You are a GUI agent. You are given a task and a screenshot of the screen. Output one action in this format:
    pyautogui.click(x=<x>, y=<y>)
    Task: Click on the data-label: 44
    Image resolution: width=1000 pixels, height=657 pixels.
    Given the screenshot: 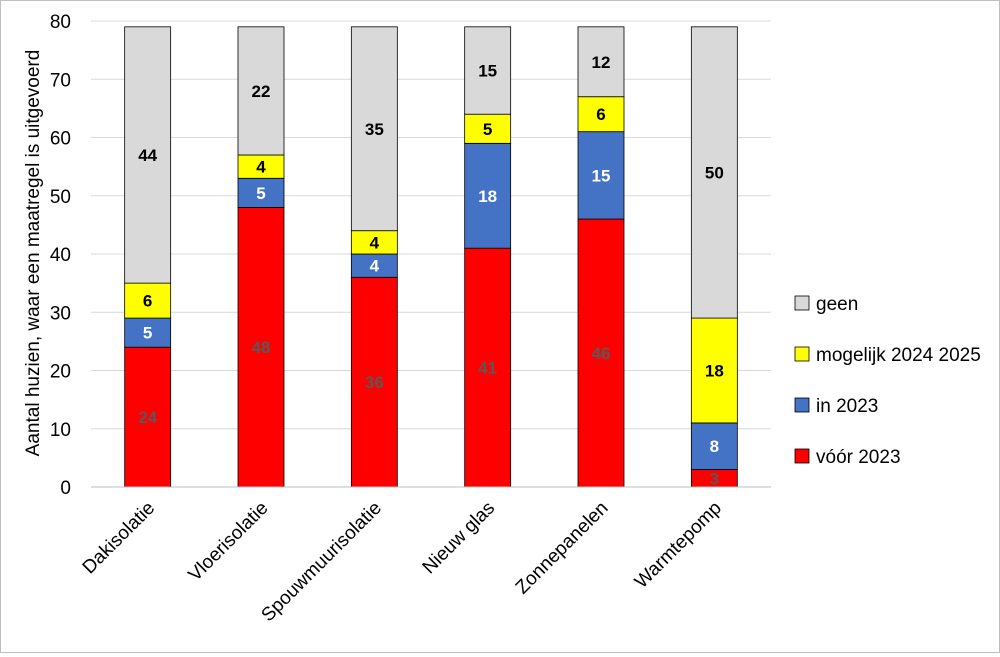 What is the action you would take?
    pyautogui.click(x=147, y=155)
    